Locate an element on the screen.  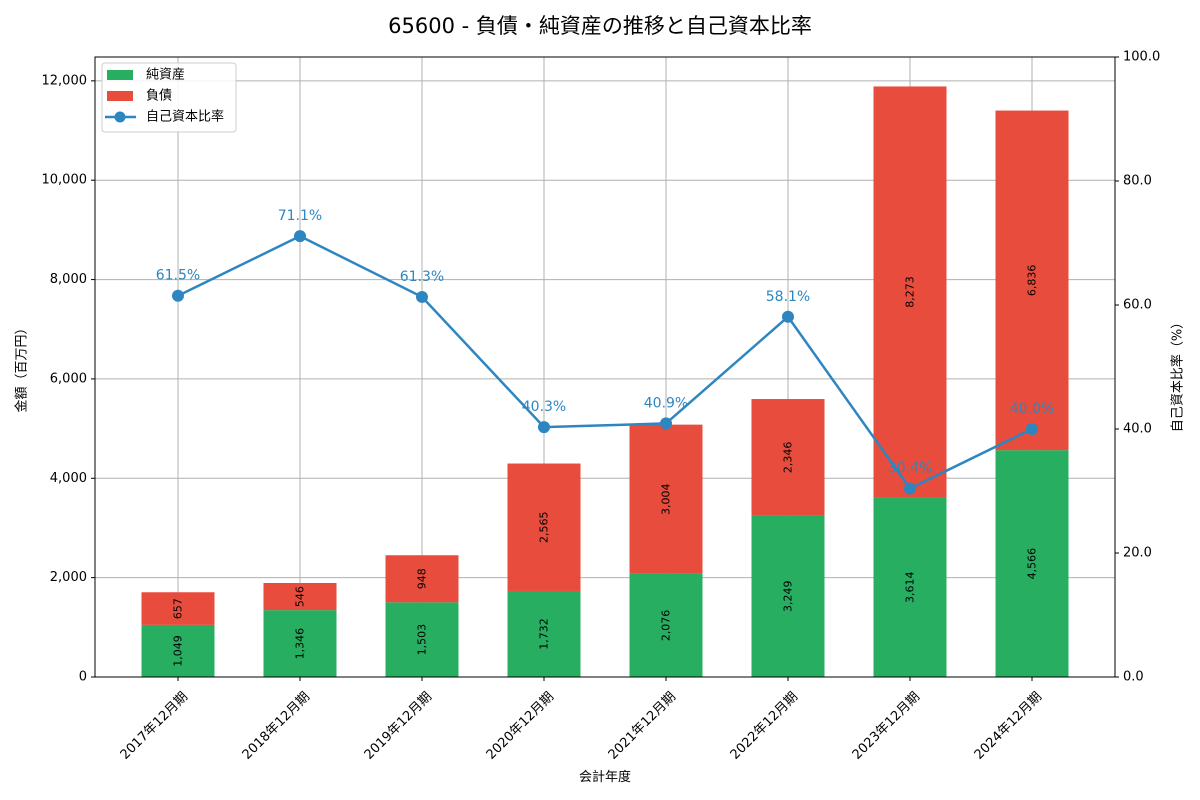
x-tick-label: 2024年12月期 is located at coordinates (1008, 725).